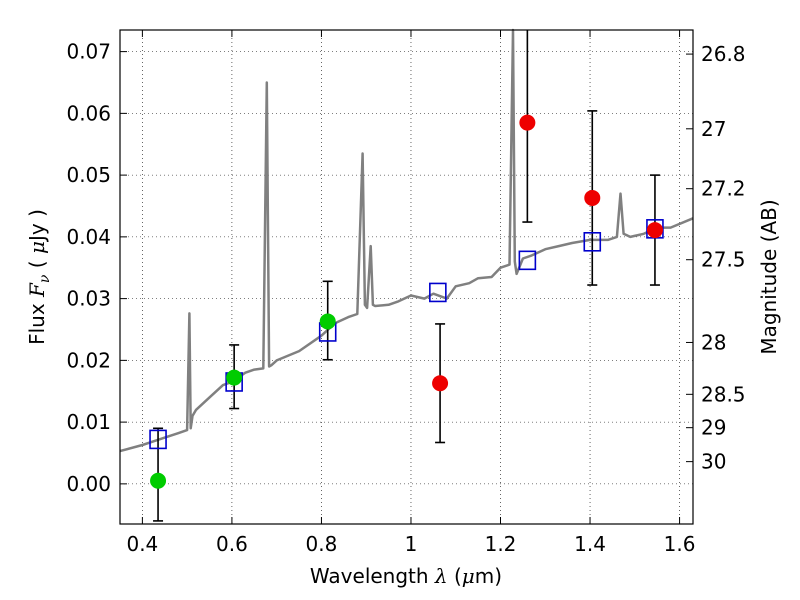 Image resolution: width=800 pixels, height=600 pixels. I want to click on magnitude-axis-ticks: 26.8 27 27.2 27.5 28 28.5 29 30, so click(716, 258).